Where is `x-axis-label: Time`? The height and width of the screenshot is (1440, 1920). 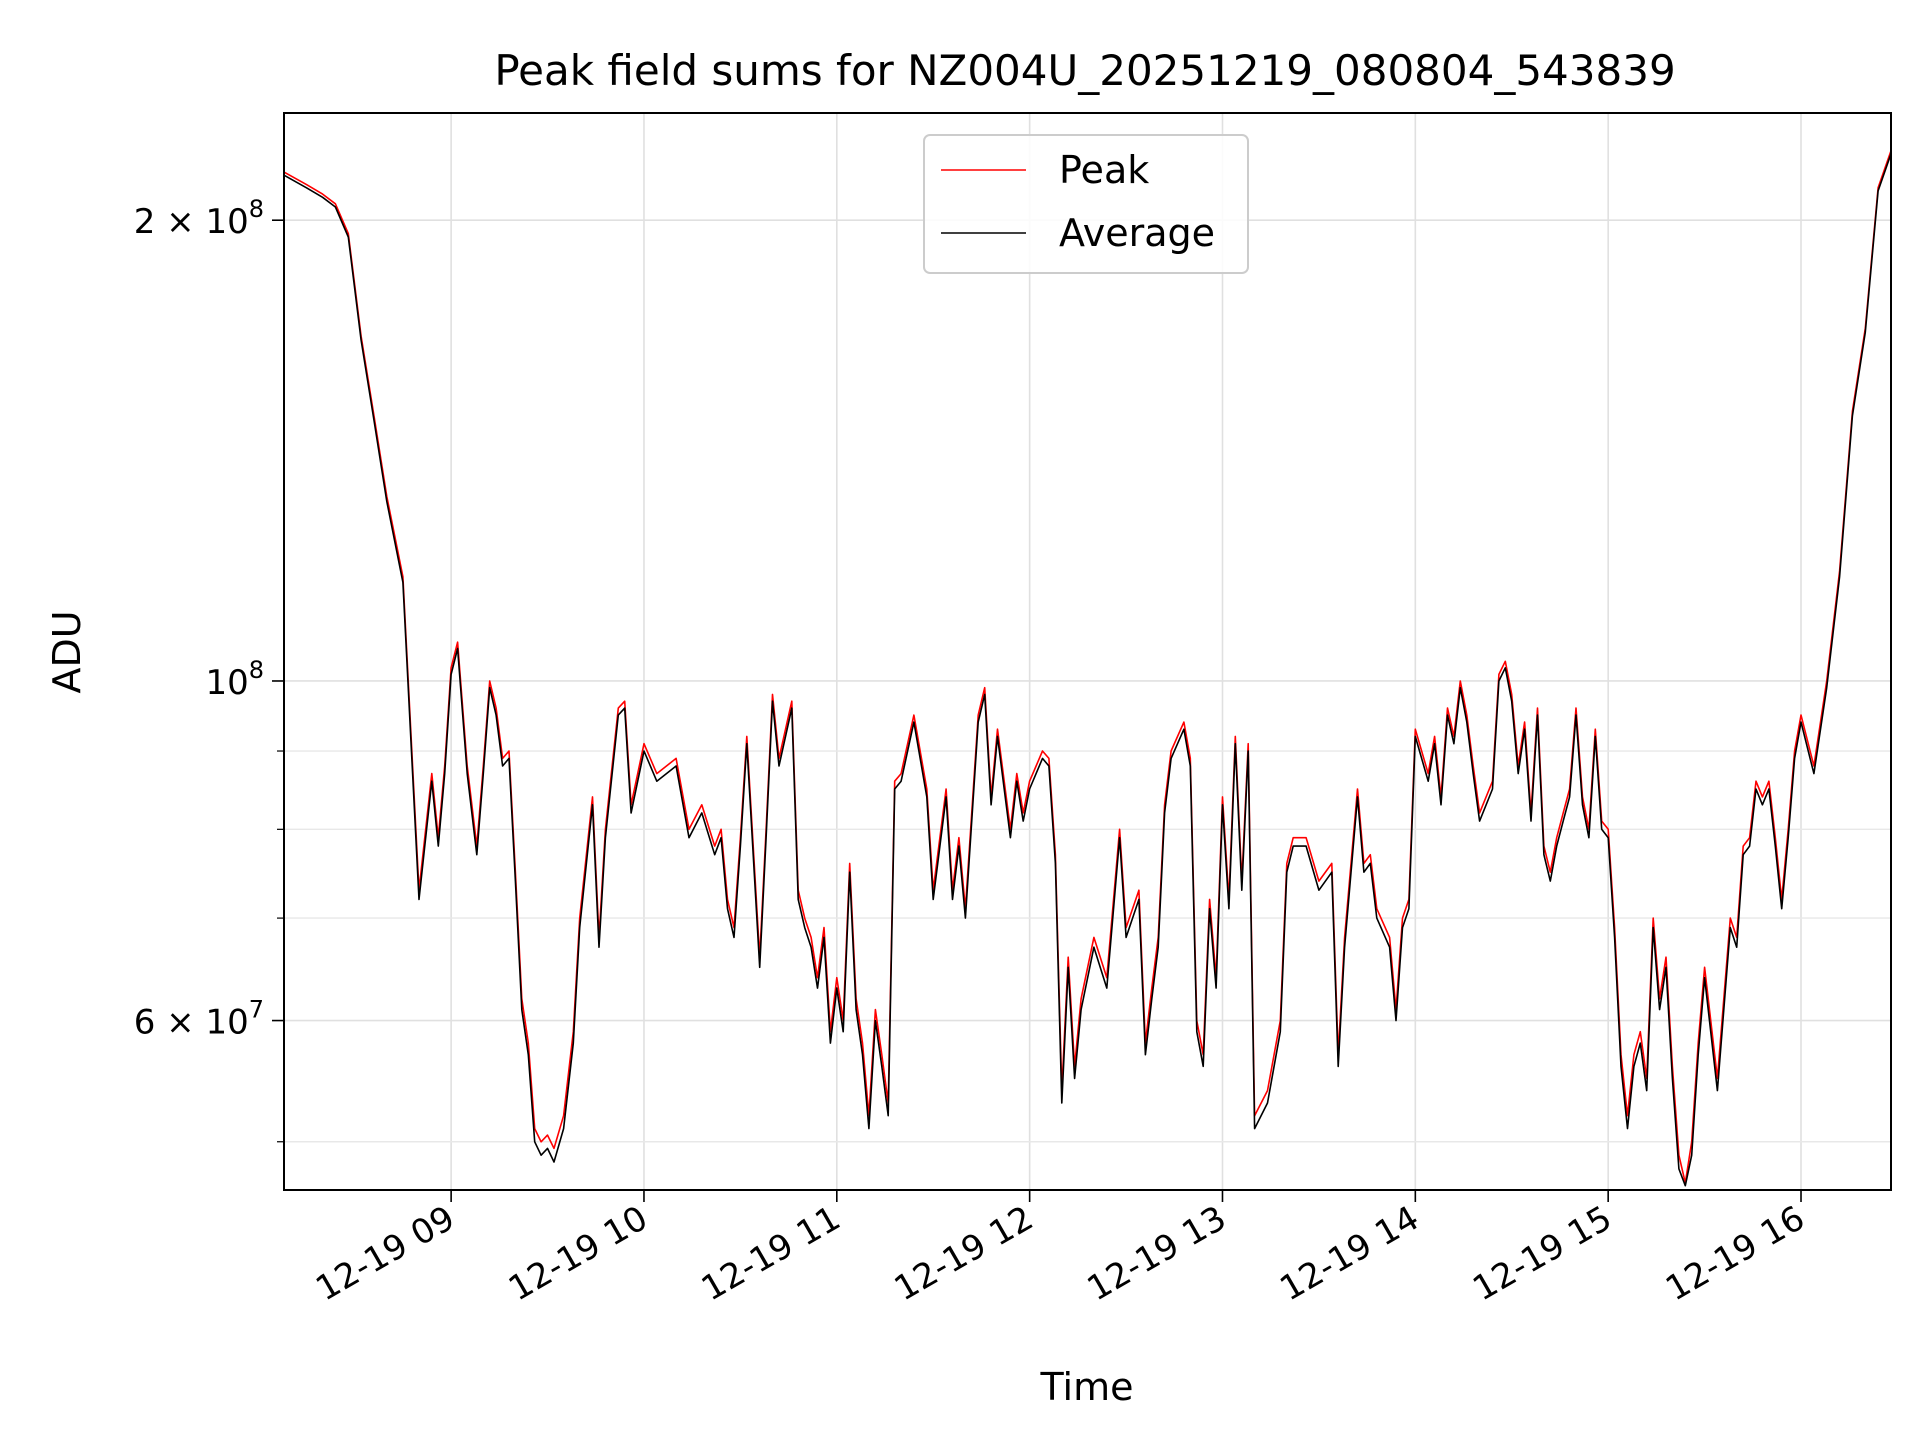 x-axis-label: Time is located at coordinates (1087, 1387).